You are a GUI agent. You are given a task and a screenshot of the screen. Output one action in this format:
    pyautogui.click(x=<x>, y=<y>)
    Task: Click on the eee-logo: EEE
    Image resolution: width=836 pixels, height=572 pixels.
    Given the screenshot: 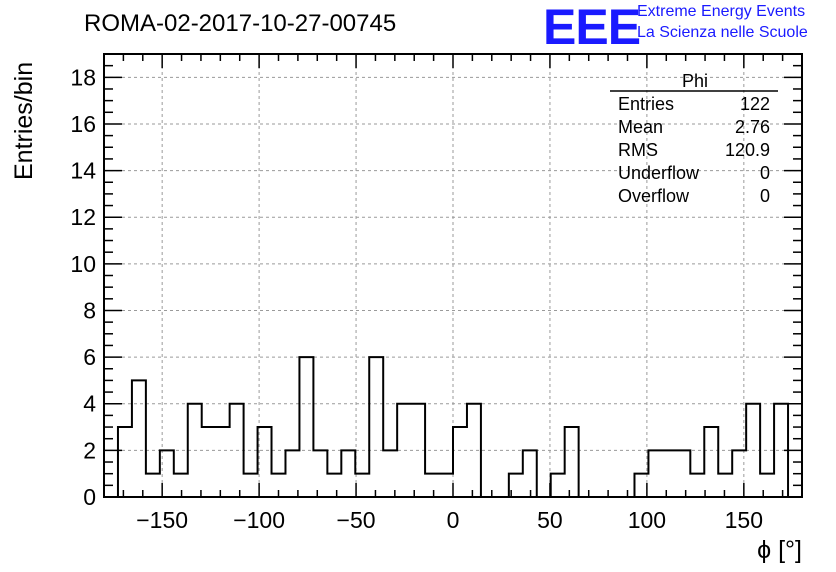 What is the action you would take?
    pyautogui.click(x=592, y=27)
    